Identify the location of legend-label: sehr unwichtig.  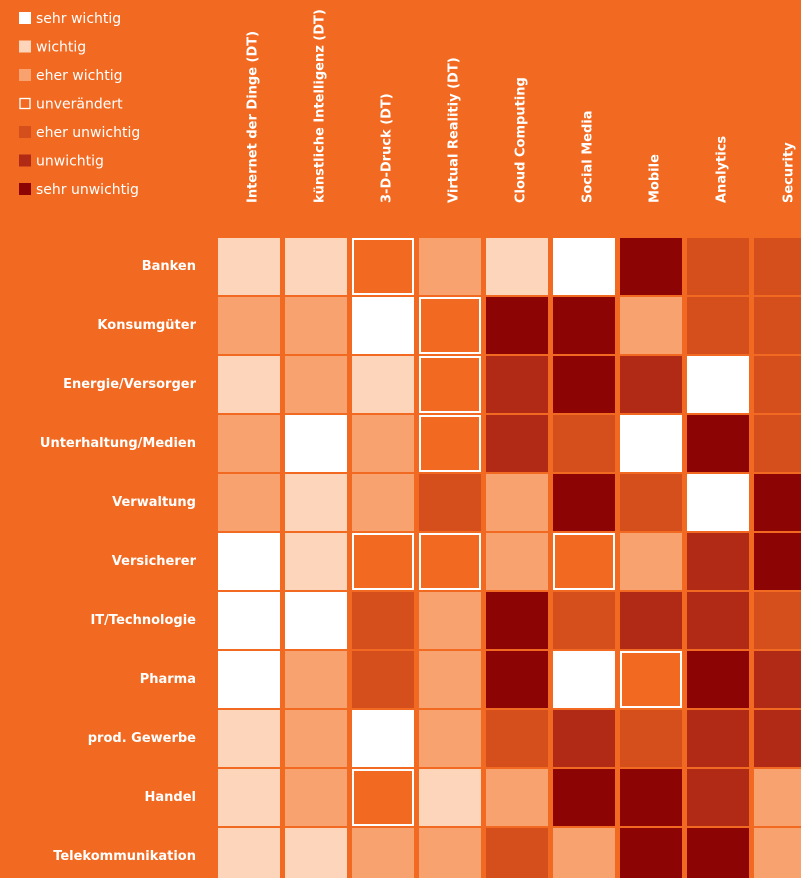
(87, 190).